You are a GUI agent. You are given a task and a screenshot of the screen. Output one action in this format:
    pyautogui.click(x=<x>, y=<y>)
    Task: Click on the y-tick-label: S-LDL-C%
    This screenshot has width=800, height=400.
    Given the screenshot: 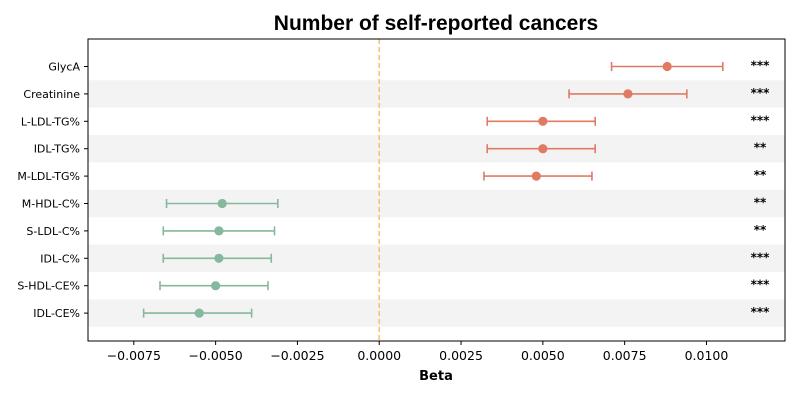 What is the action you would take?
    pyautogui.click(x=53, y=231)
    